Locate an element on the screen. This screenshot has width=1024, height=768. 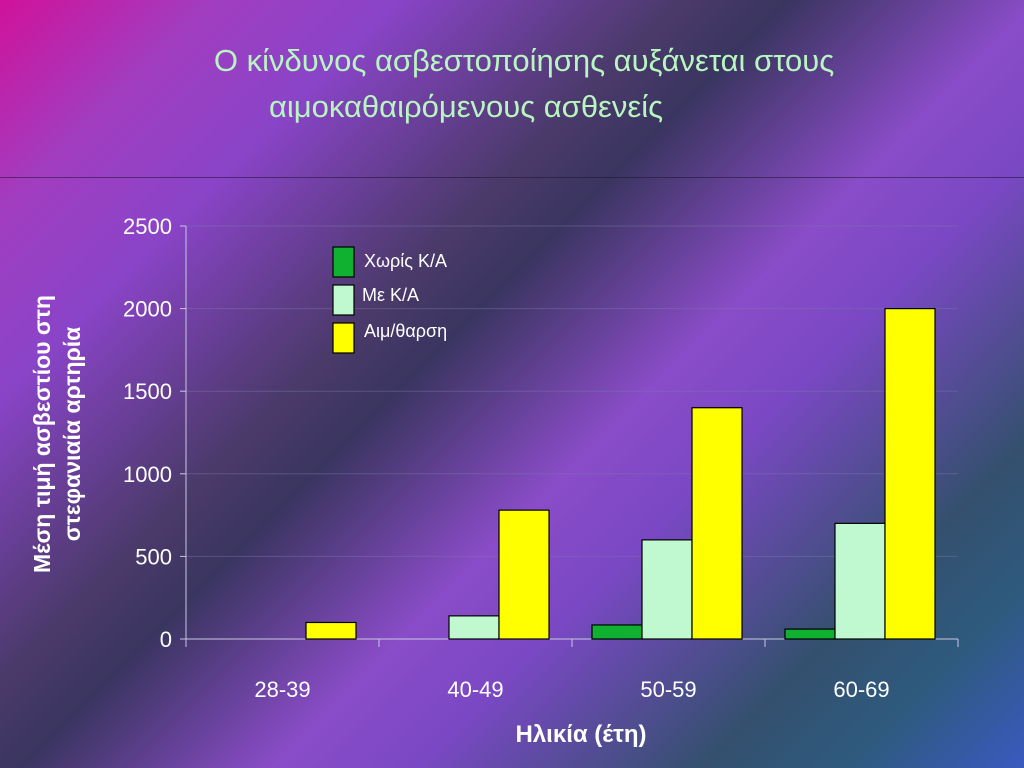
y-tick-label: 1000 is located at coordinates (147, 474).